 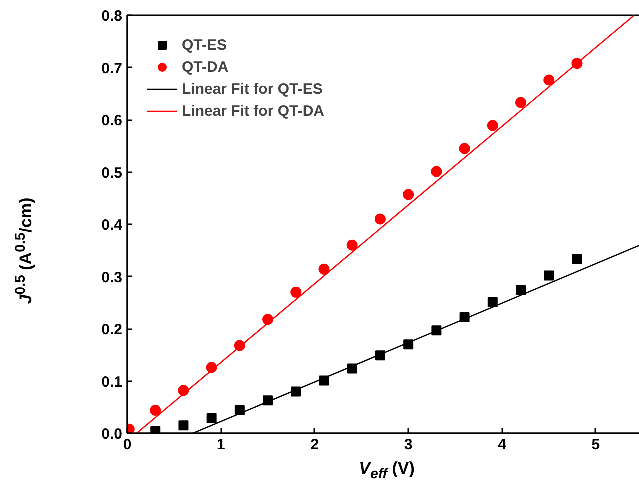 I want to click on legend-label: Linear Fit for QT-DA, so click(x=253, y=111).